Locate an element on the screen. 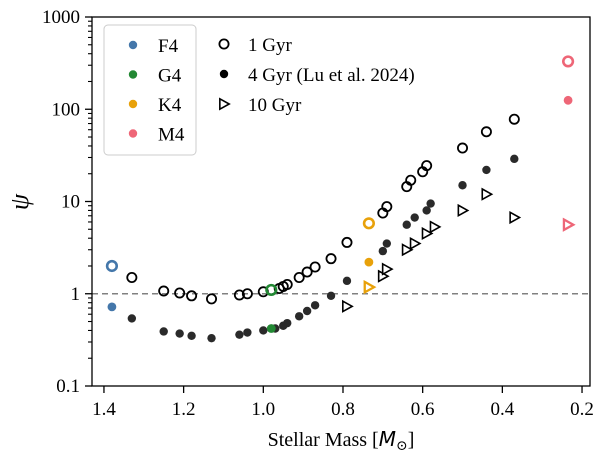  legend-marker-m4 is located at coordinates (133, 133).